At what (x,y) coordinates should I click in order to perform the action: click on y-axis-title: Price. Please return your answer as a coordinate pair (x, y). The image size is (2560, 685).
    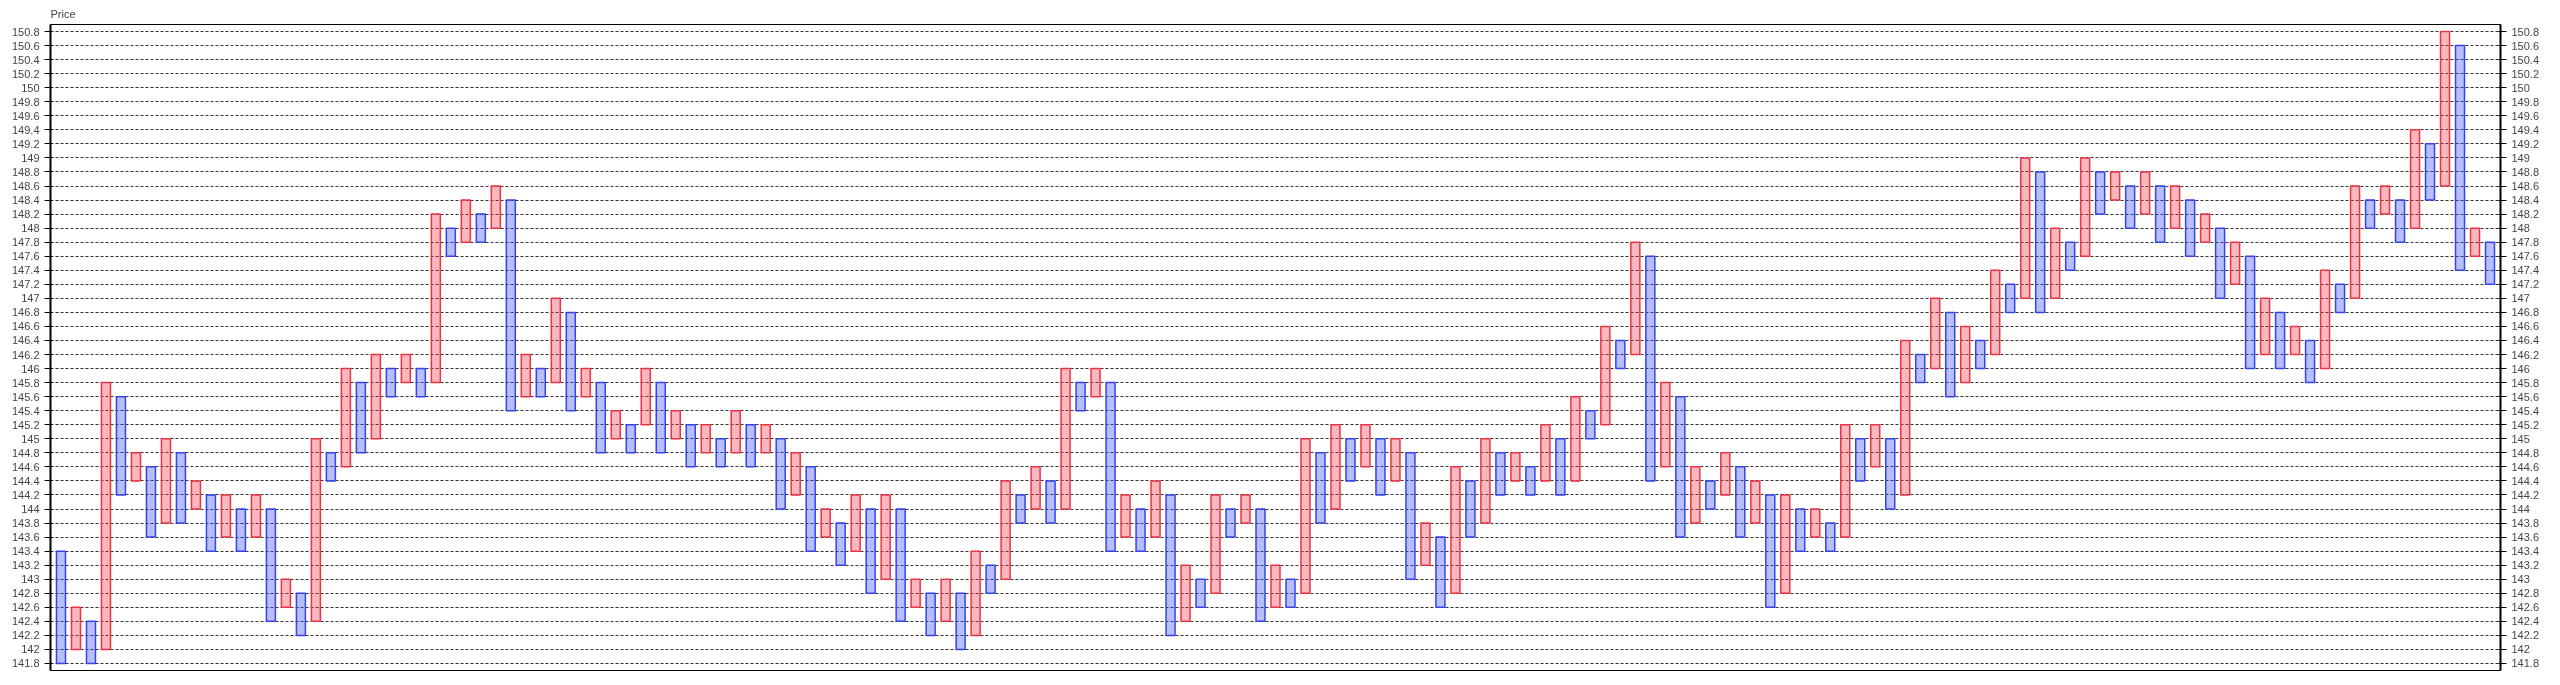
    Looking at the image, I should click on (63, 13).